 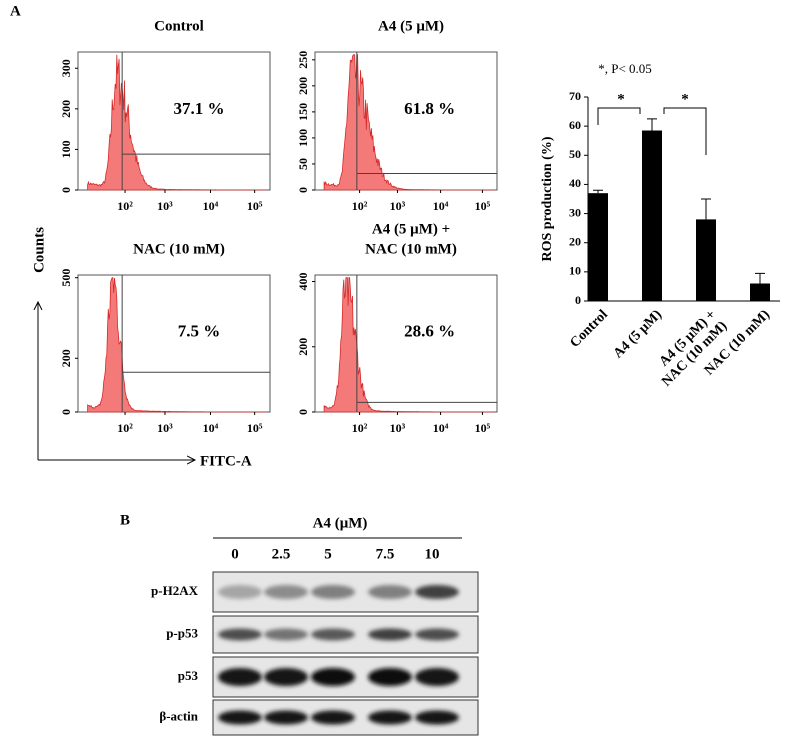 What do you see at coordinates (178, 715) in the screenshot?
I see `row-label: β-actin` at bounding box center [178, 715].